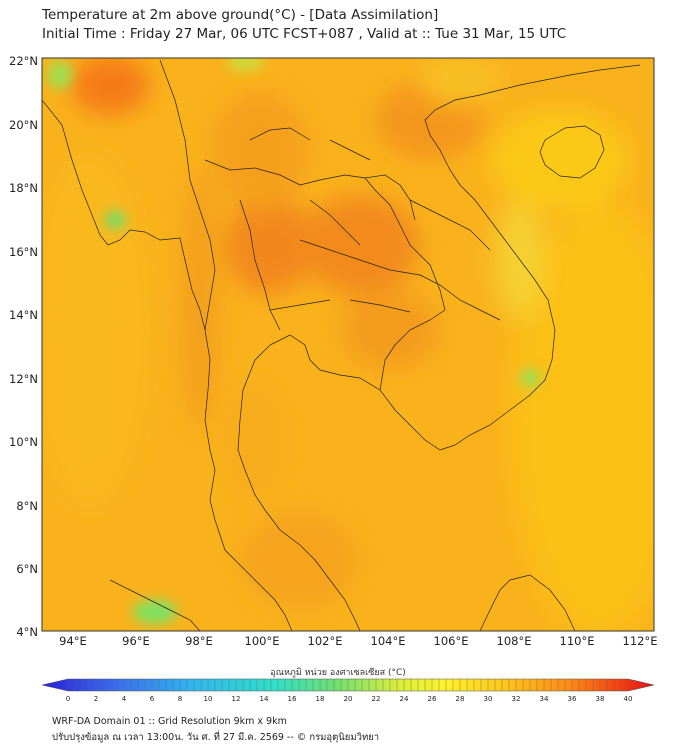 The width and height of the screenshot is (676, 756). I want to click on colorbar-tick-label: 10, so click(208, 699).